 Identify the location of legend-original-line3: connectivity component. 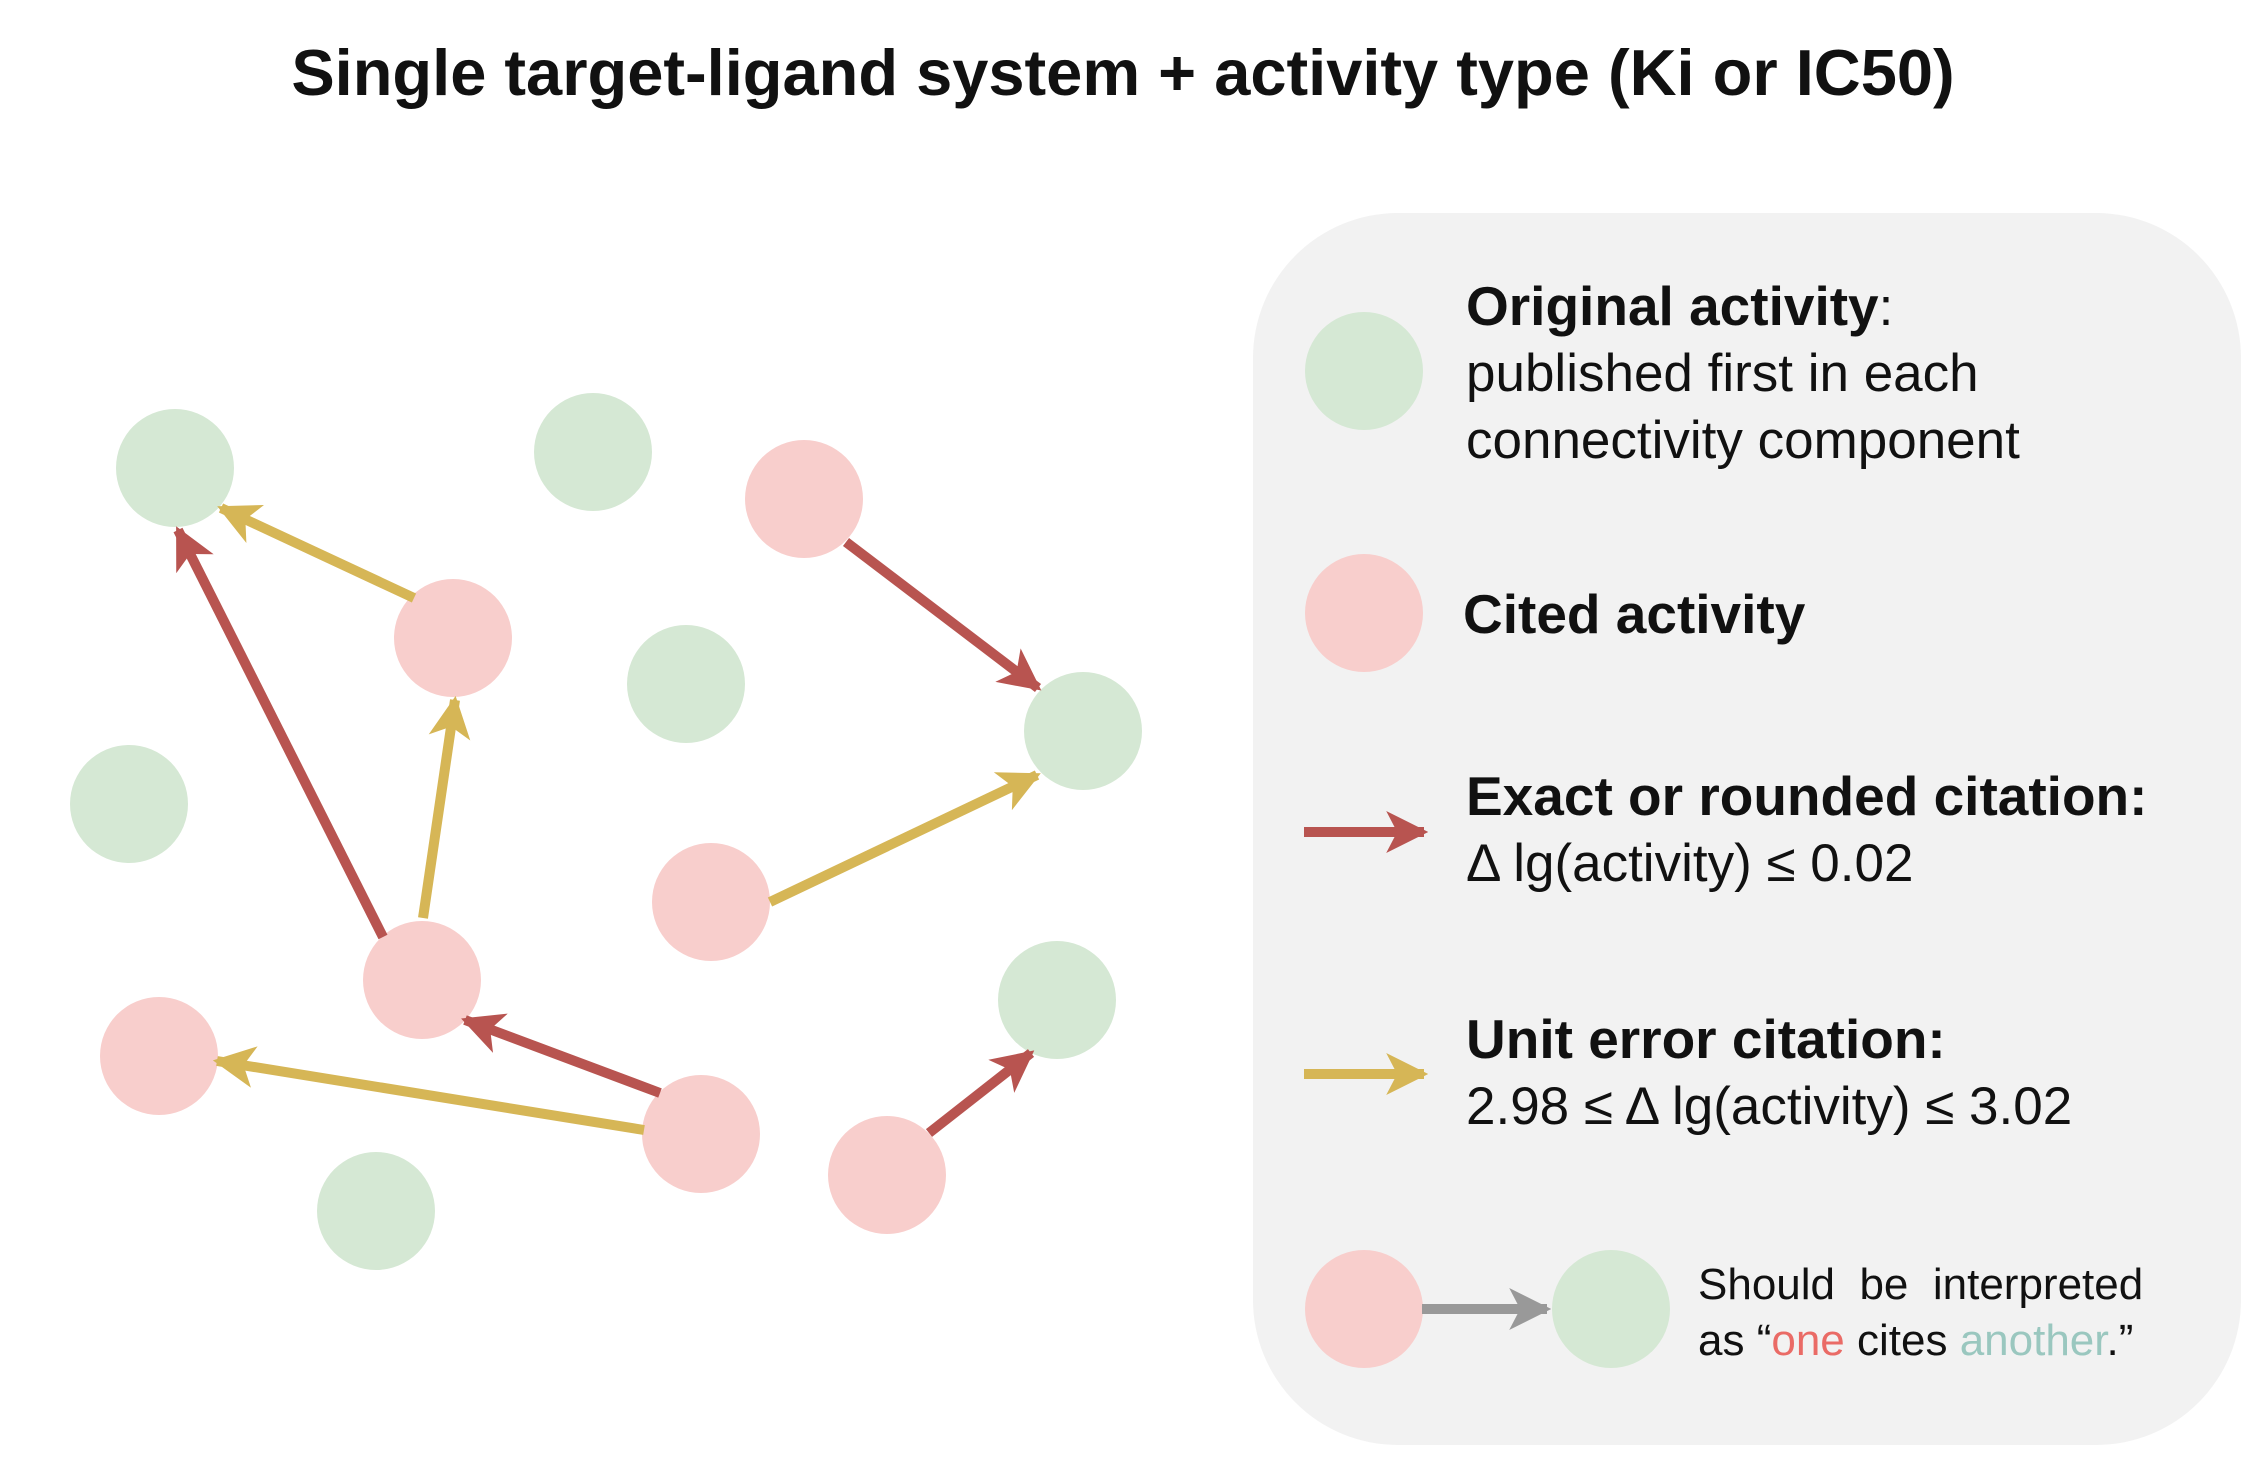
(1743, 440).